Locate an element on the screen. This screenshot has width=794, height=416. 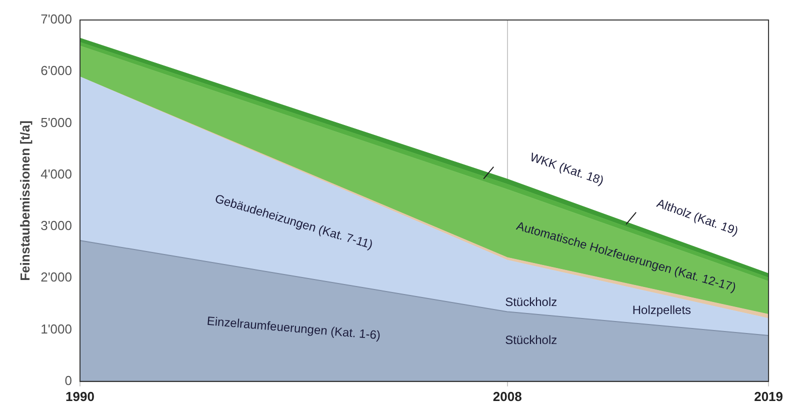
y-tick-label: 2'000 is located at coordinates (56, 277).